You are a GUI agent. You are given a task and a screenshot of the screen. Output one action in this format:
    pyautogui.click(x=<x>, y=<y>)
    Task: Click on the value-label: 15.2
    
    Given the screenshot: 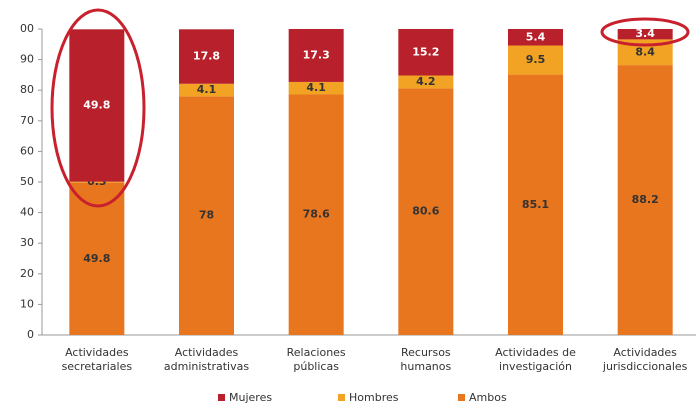 What is the action you would take?
    pyautogui.click(x=425, y=51)
    